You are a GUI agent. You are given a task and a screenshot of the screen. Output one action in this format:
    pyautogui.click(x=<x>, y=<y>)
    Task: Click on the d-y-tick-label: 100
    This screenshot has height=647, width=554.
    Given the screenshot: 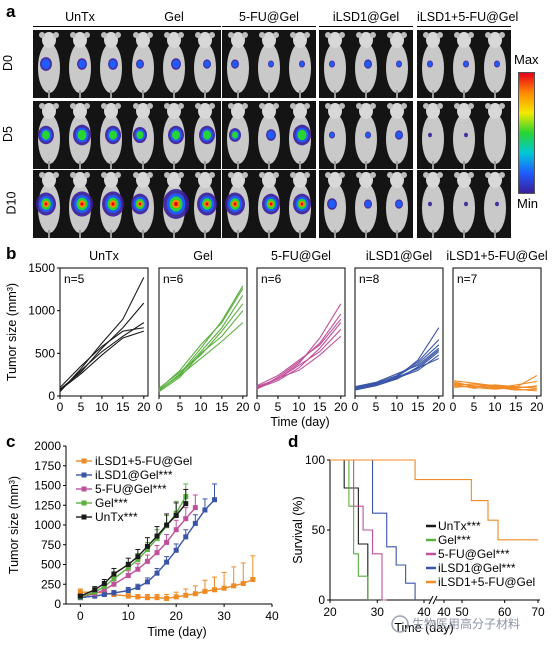 What is the action you would take?
    pyautogui.click(x=315, y=460)
    